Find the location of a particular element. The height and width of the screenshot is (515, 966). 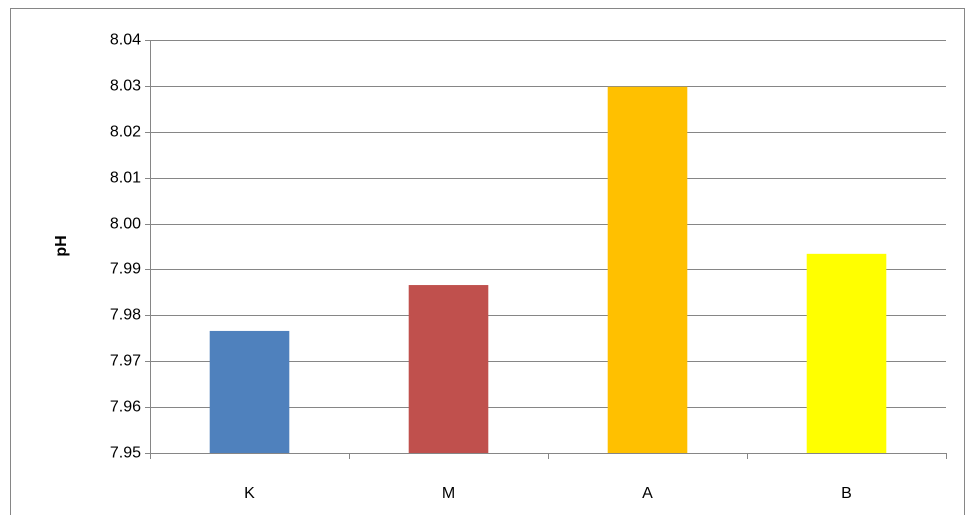

y-tick-label: 7.98 is located at coordinates (125, 315).